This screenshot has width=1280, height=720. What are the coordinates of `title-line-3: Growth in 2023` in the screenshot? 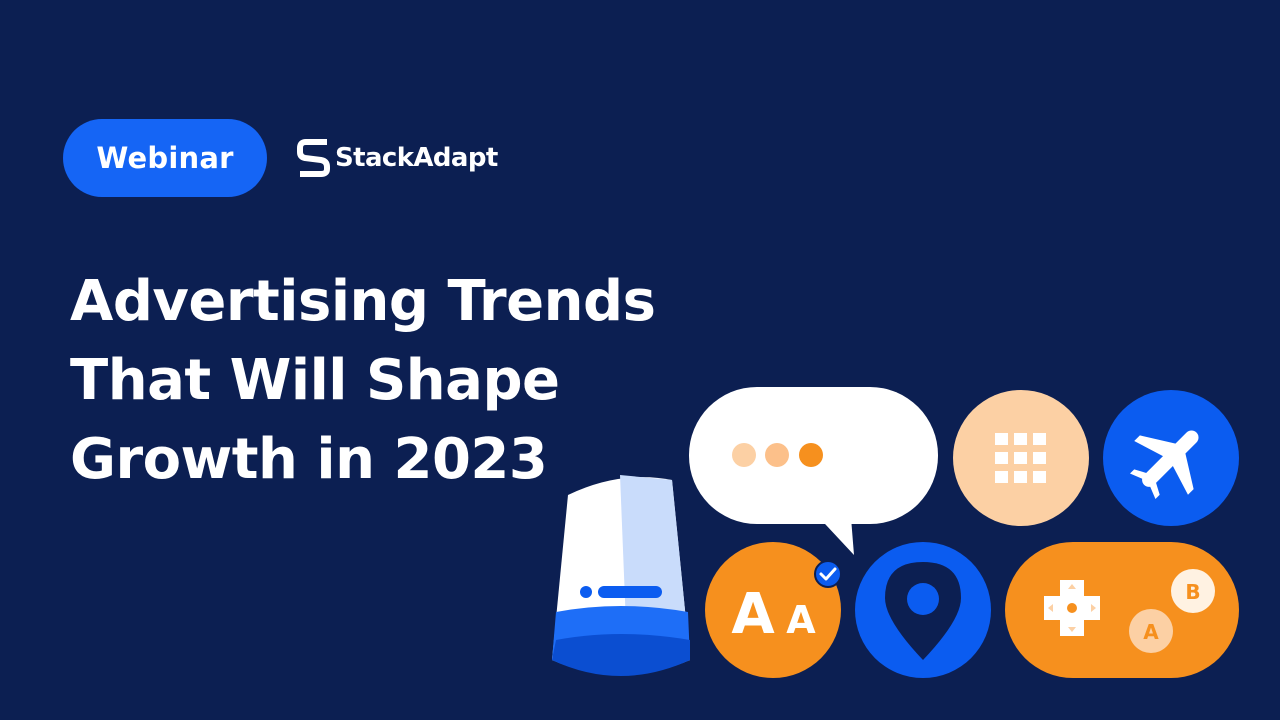 It's located at (309, 459).